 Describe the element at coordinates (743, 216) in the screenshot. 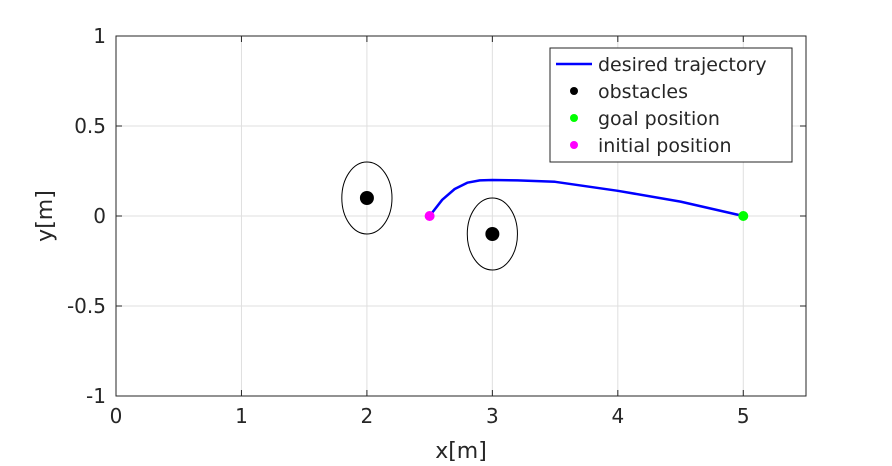

I see `goal-point` at that location.